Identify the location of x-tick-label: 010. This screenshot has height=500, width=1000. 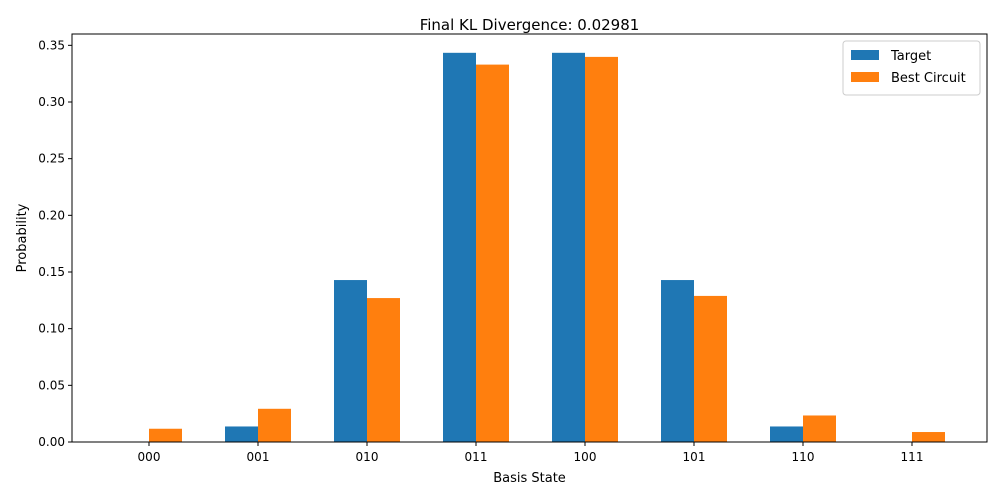
(367, 457).